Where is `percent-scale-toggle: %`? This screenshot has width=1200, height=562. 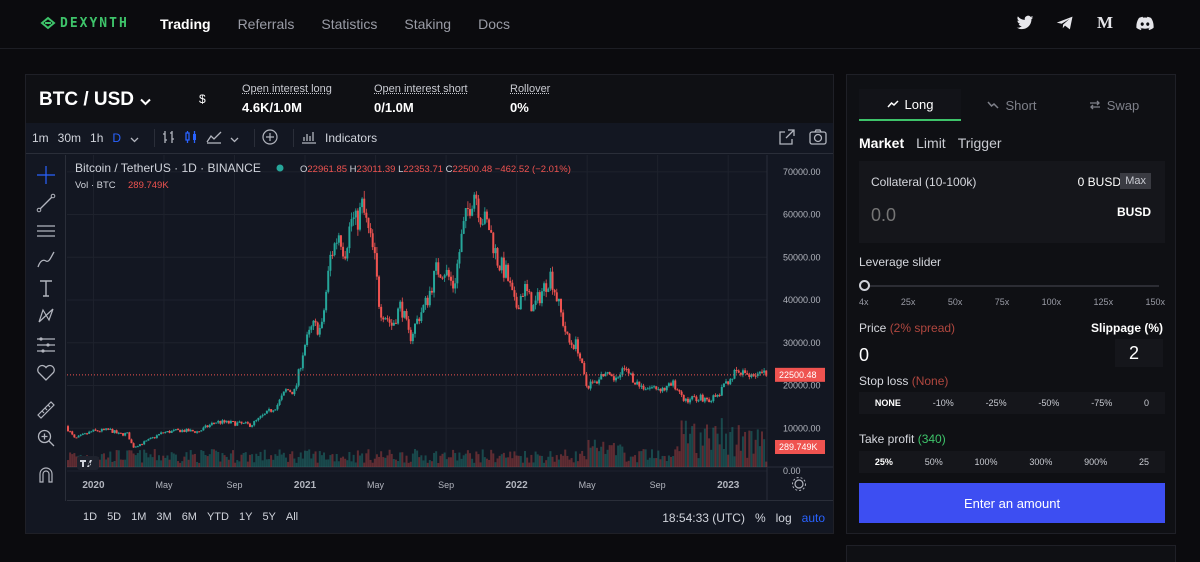
percent-scale-toggle: % is located at coordinates (760, 518).